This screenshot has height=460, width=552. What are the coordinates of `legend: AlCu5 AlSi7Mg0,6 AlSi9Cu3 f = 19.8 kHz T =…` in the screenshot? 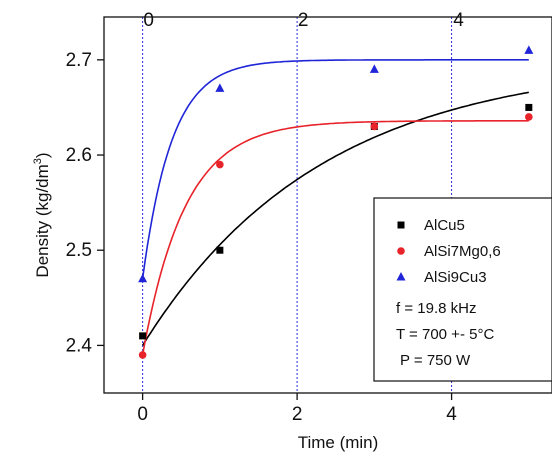 It's located at (462, 289).